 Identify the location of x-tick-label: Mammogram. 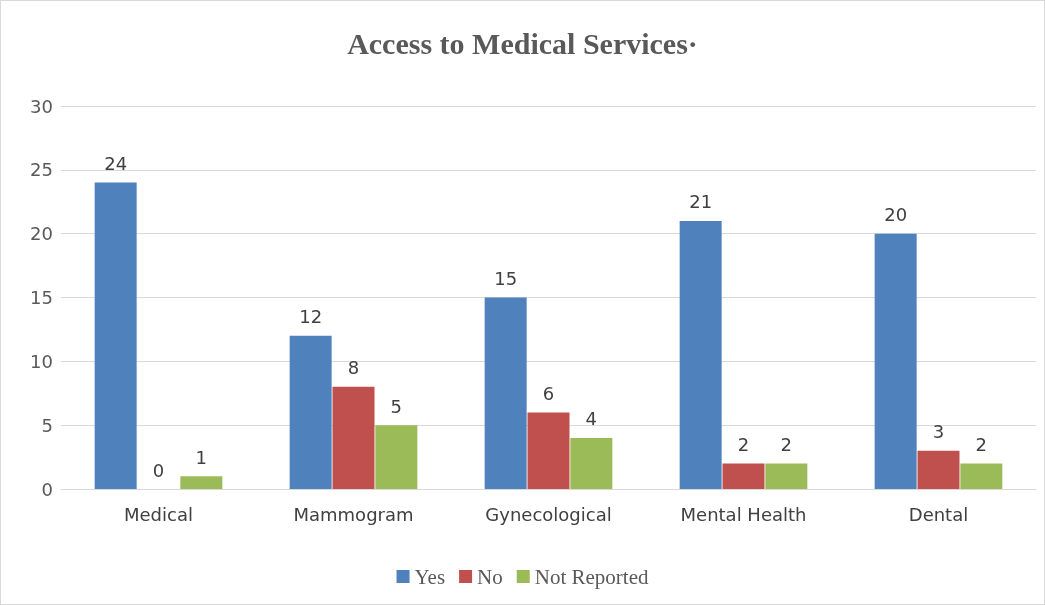
(353, 514).